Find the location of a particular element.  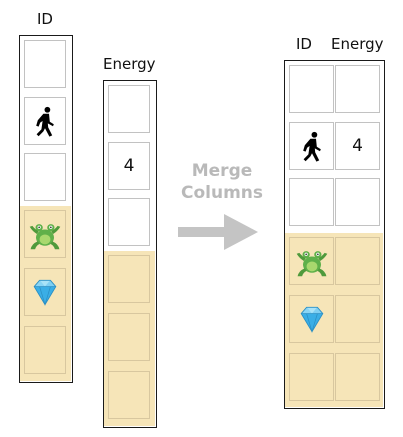

merge-columns-label: Merge Columns is located at coordinates (222, 182).